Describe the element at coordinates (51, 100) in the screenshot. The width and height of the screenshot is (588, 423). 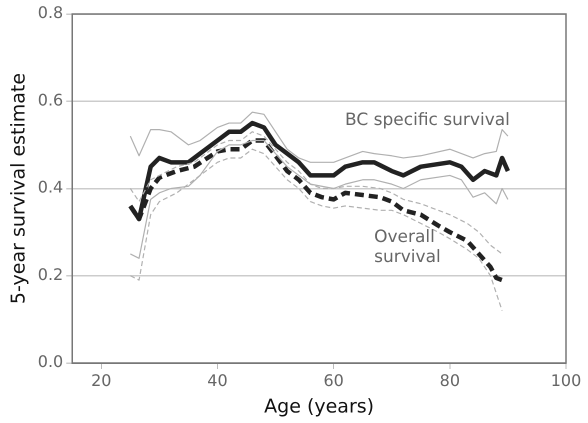
I see `y-tick-label: 0.6` at that location.